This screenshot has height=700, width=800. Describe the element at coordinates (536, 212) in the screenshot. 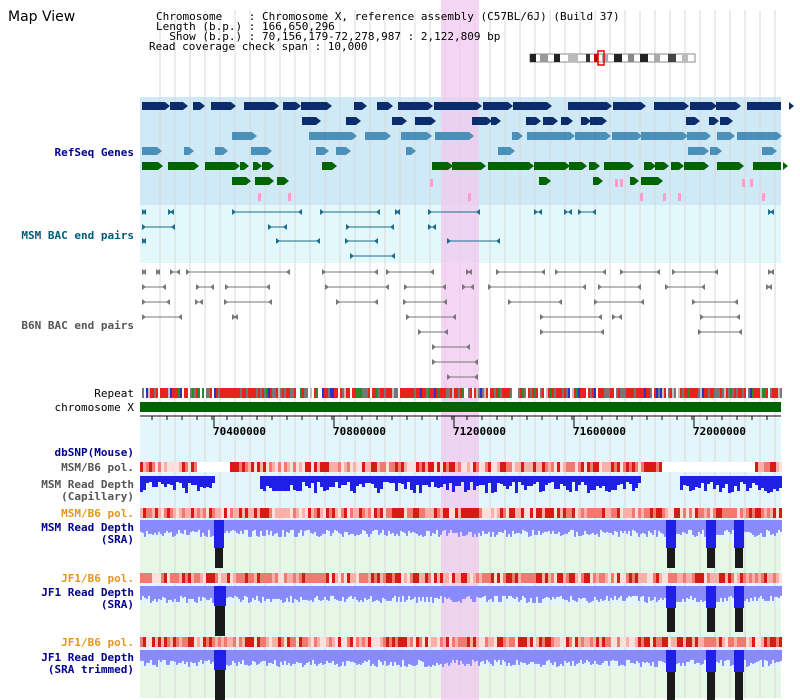

I see `msm-bac-pair` at that location.